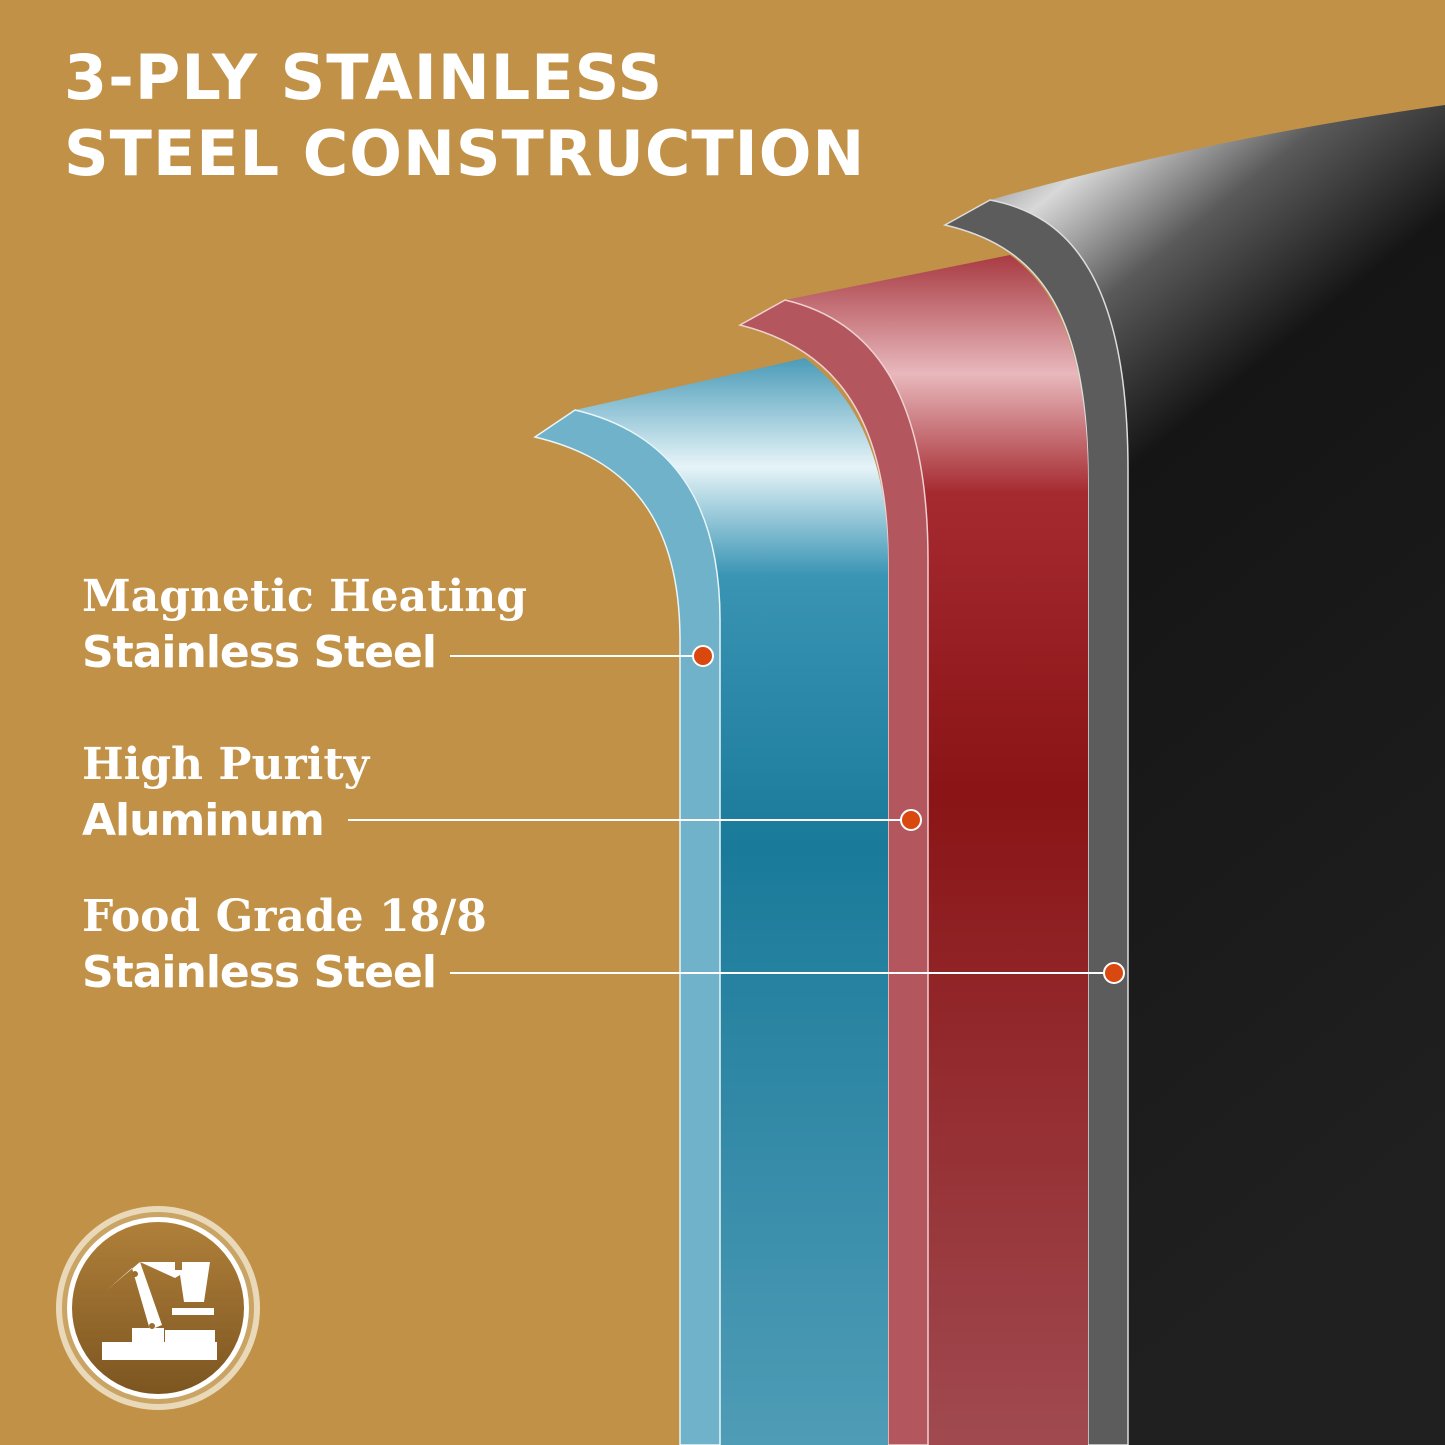 This screenshot has width=1445, height=1445. Describe the element at coordinates (284, 916) in the screenshot. I see `label-line-1: Food Grade 18/8` at that location.